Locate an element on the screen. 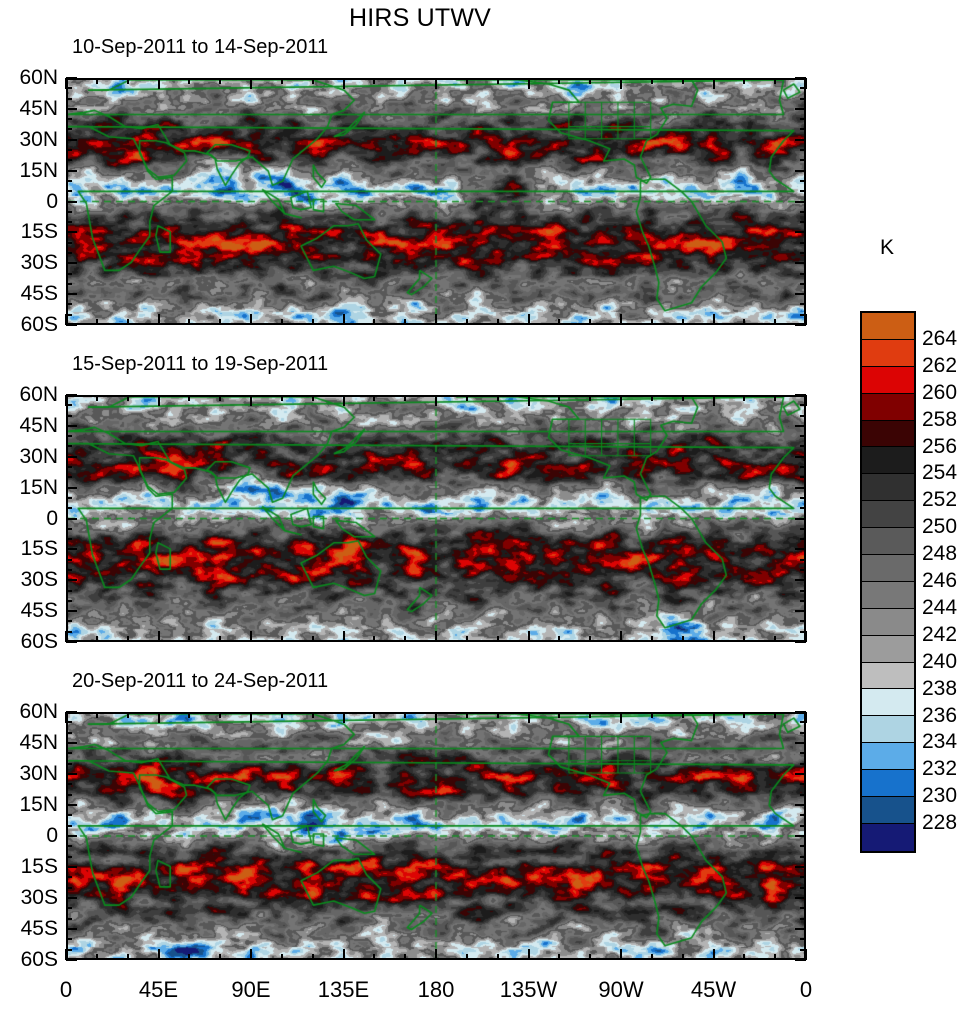  colorbar-tick-label: 262 is located at coordinates (940, 365).